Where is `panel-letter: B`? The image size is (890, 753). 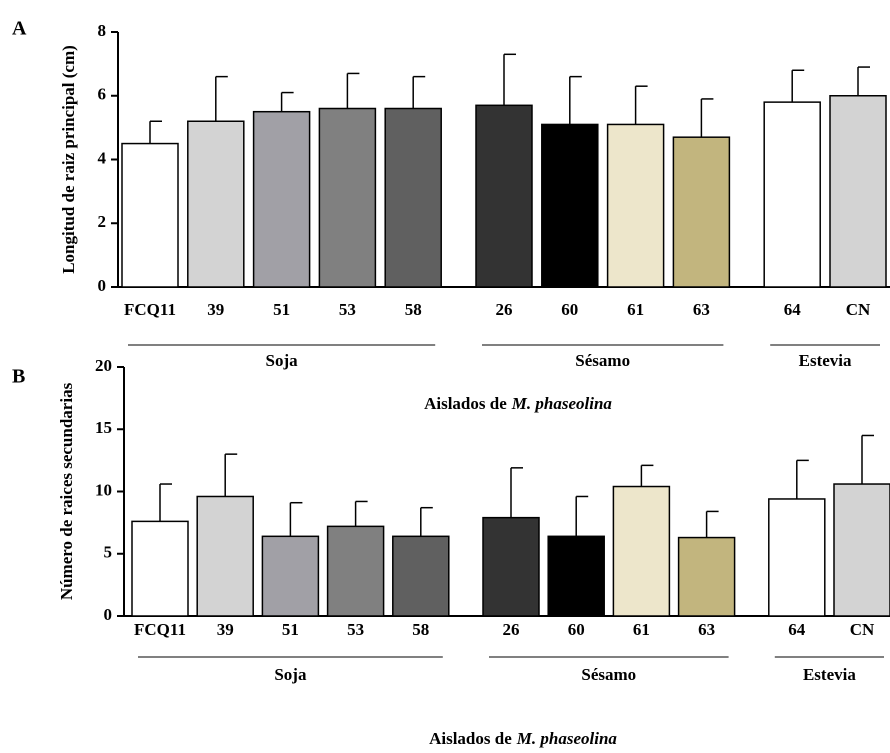 panel-letter: B is located at coordinates (18, 377).